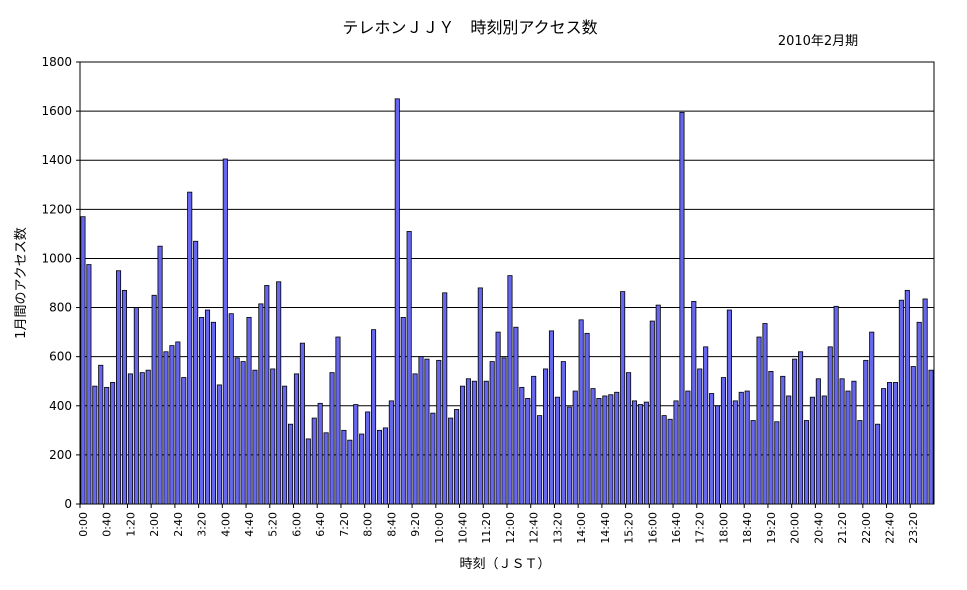  What do you see at coordinates (795, 528) in the screenshot?
I see `x-tick-label: 20:00` at bounding box center [795, 528].